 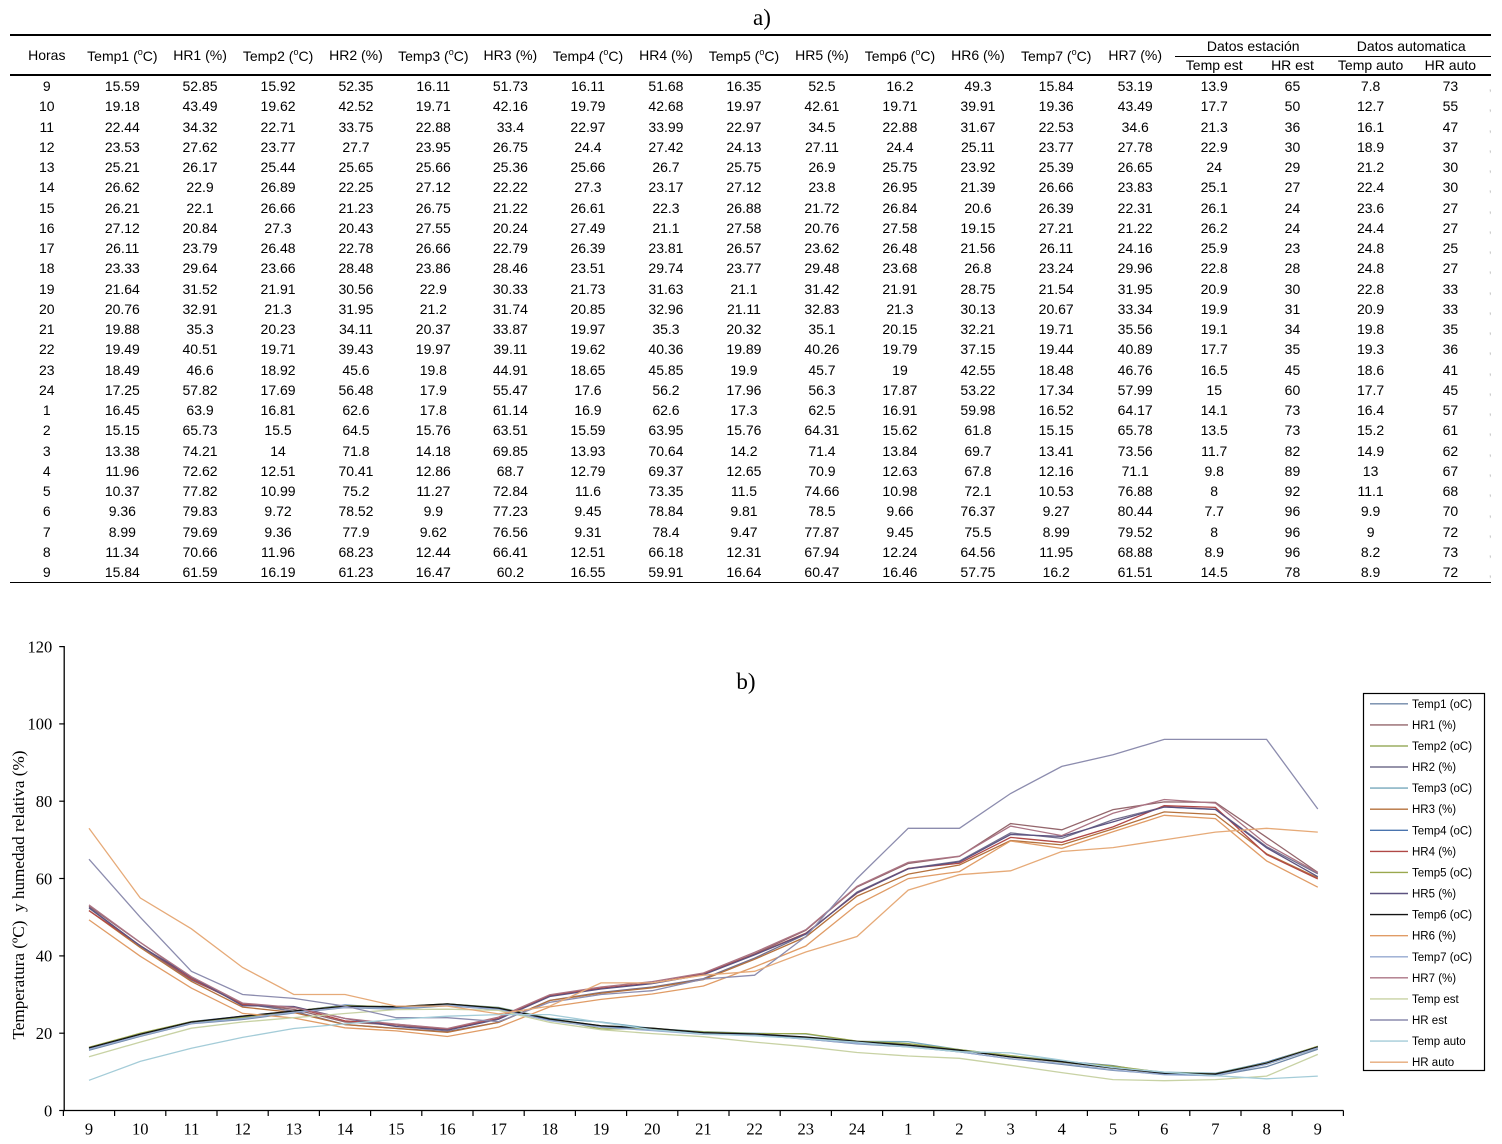 I want to click on svg-text: 10, so click(x=140, y=1129).